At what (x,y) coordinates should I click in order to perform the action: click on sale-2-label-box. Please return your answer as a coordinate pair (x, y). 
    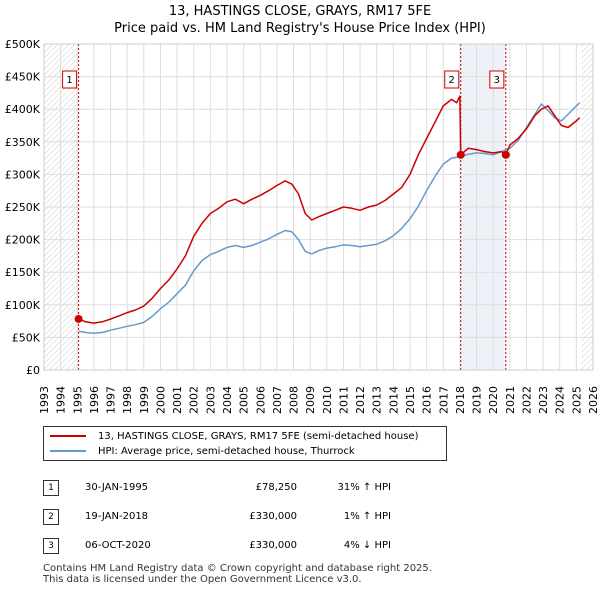
    Looking at the image, I should click on (452, 79).